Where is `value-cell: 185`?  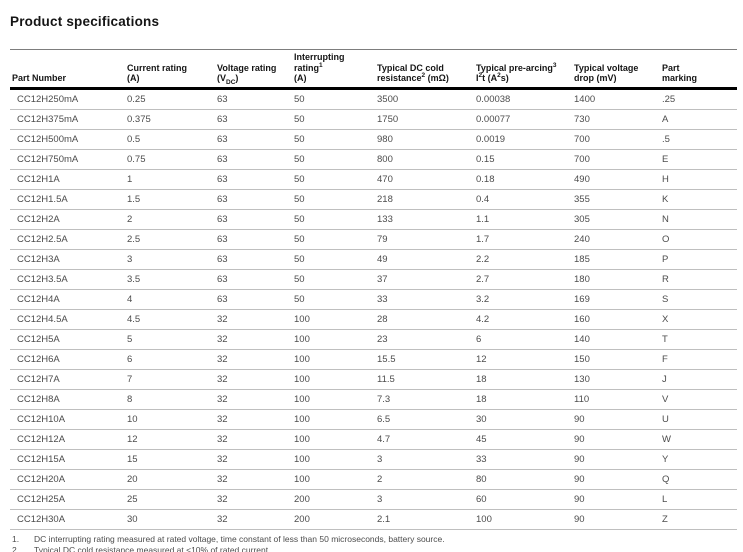 value-cell: 185 is located at coordinates (616, 259).